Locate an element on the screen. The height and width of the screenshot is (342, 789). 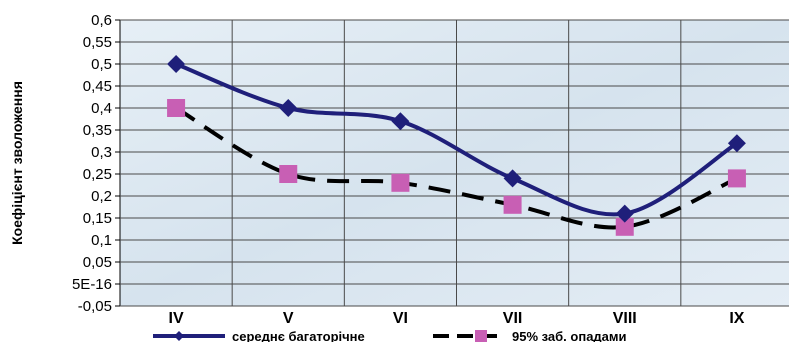
x-tick-label: V is located at coordinates (288, 318).